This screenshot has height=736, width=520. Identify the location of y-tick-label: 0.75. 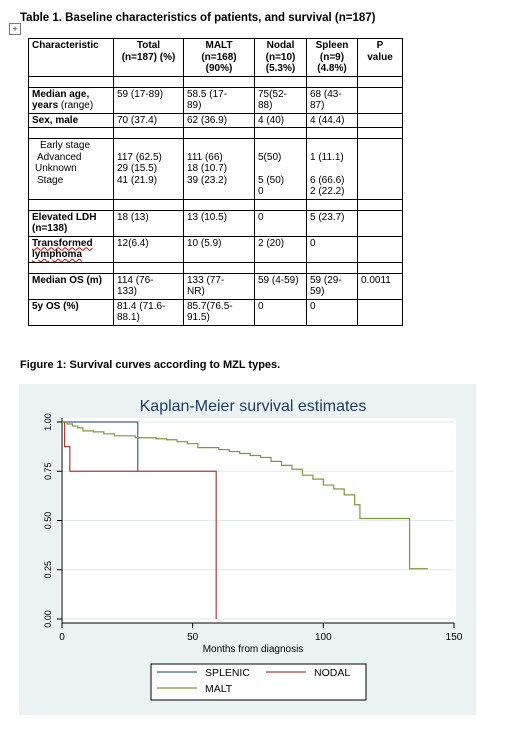
(48, 471).